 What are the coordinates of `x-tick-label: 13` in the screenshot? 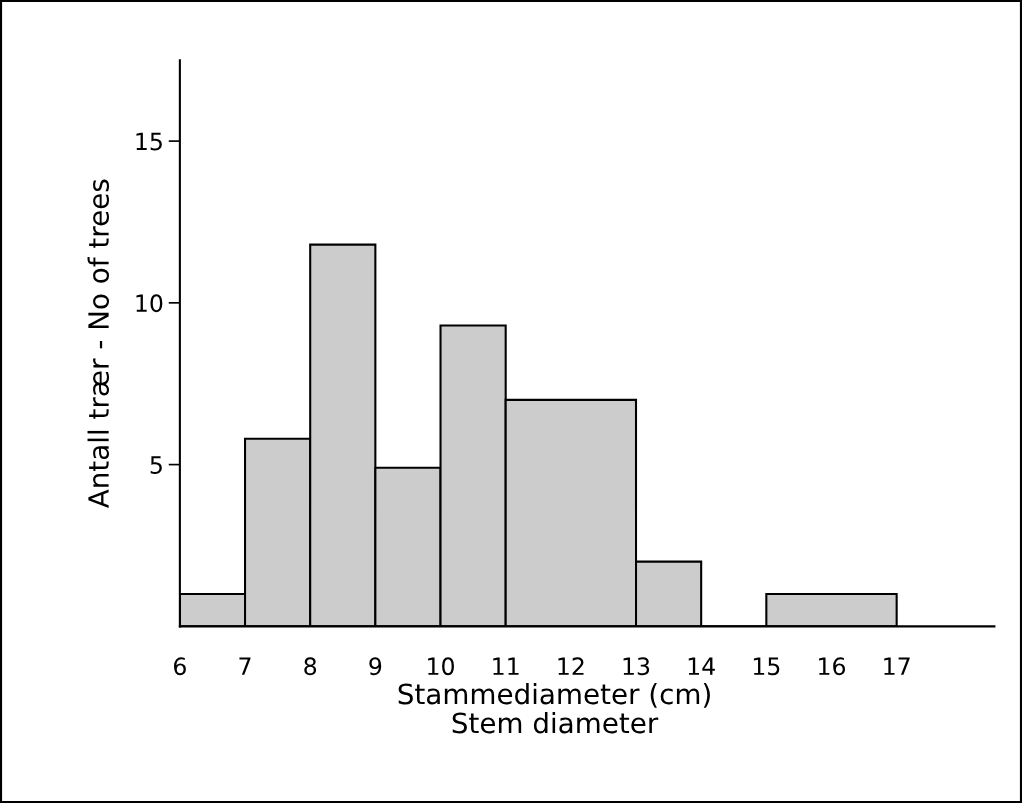 It's located at (636, 666).